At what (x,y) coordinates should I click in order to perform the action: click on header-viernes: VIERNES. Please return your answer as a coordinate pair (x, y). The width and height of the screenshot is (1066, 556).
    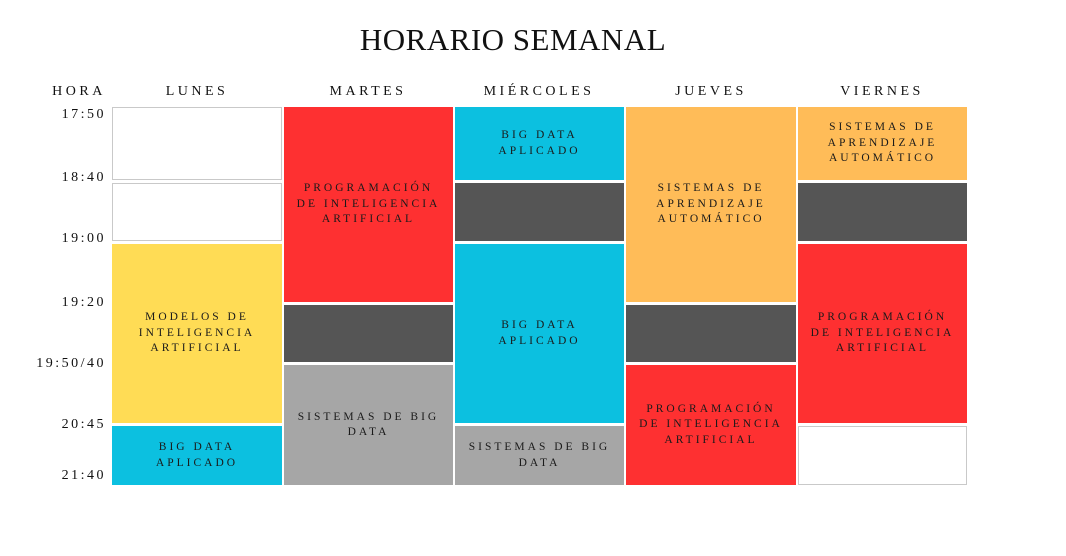
    Looking at the image, I should click on (882, 91).